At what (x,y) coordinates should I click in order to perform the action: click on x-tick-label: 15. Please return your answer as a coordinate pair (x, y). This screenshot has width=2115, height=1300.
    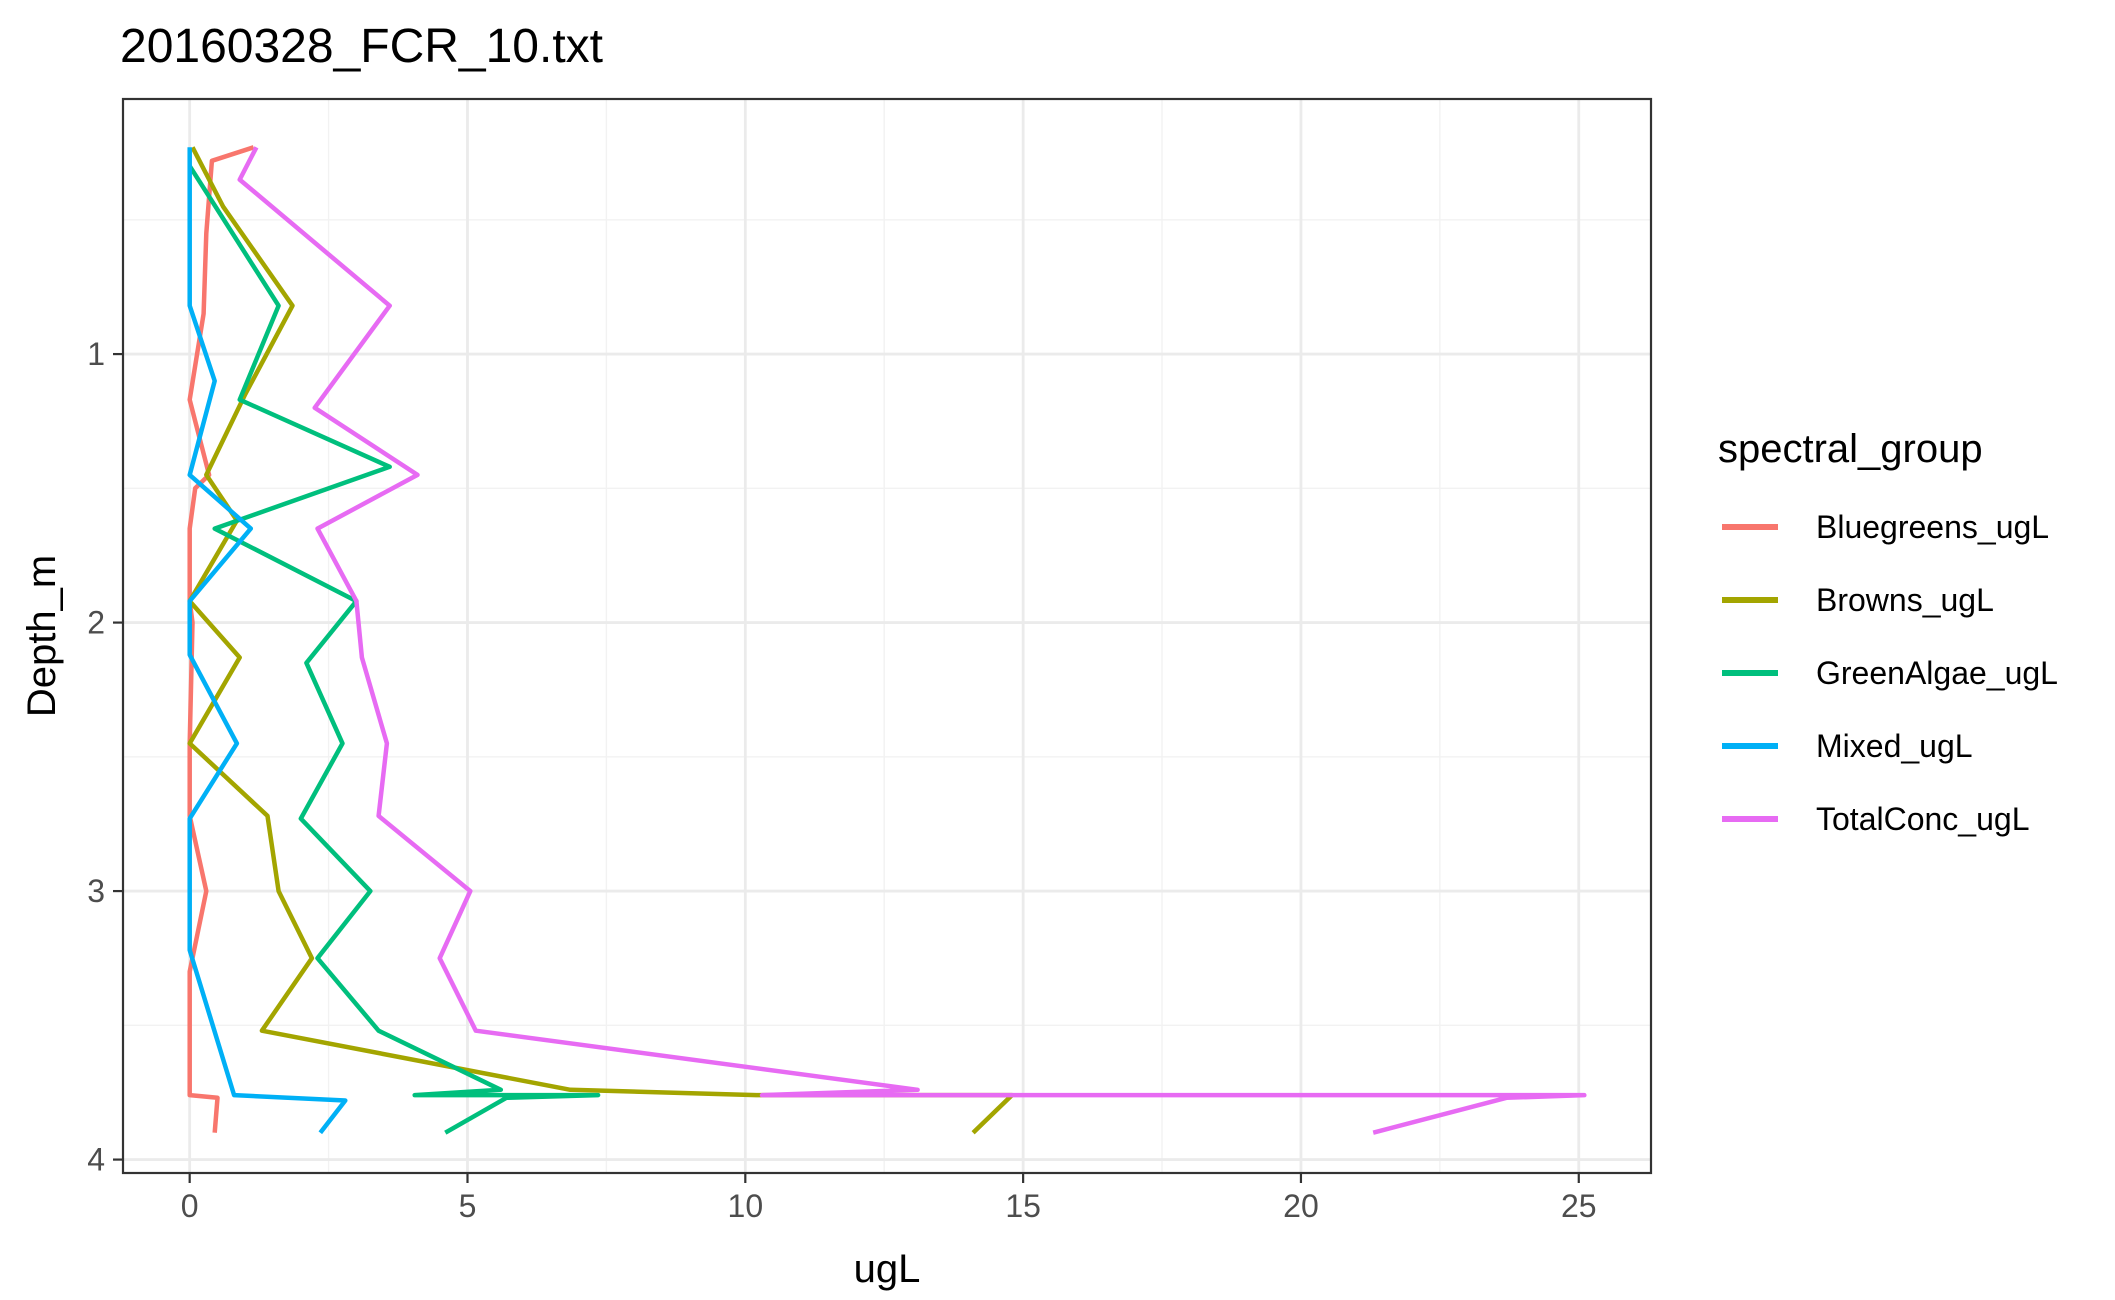
    Looking at the image, I should click on (1023, 1206).